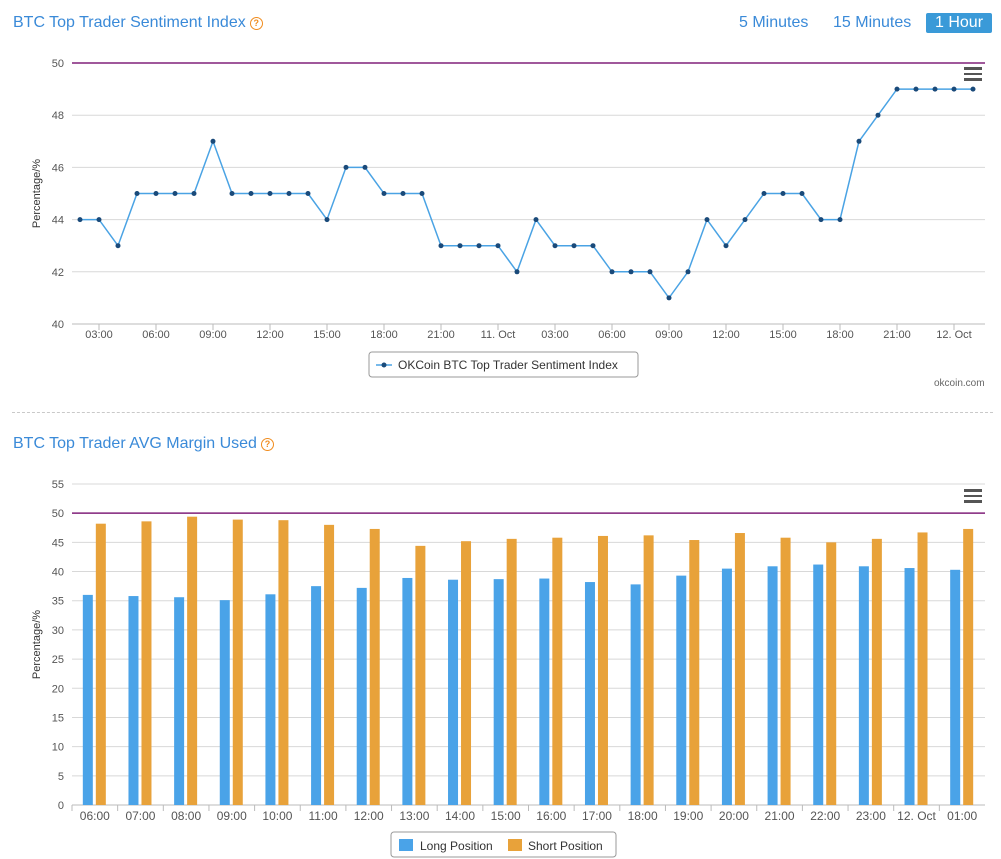  What do you see at coordinates (406, 845) in the screenshot?
I see `legend-swatch-long` at bounding box center [406, 845].